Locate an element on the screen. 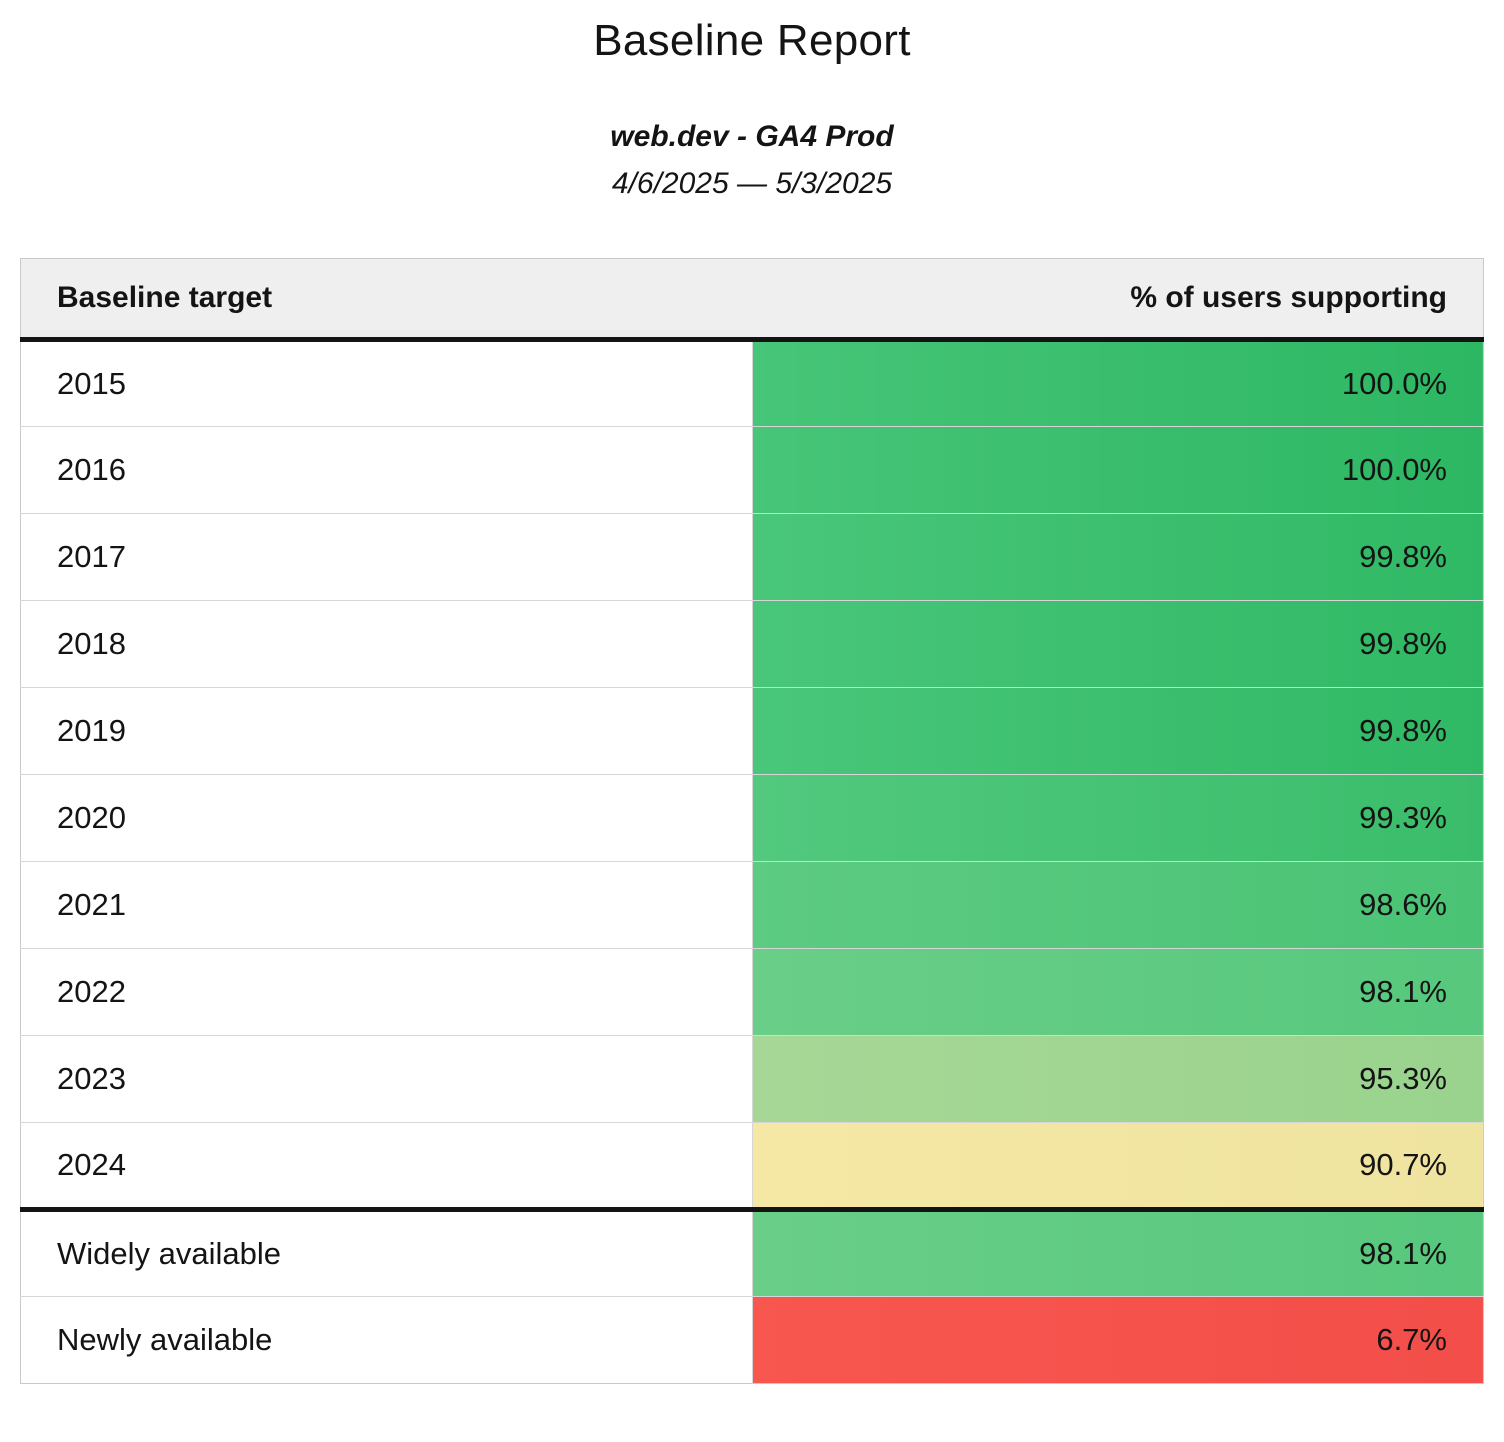 The height and width of the screenshot is (1442, 1504). table-row: 2022 98.1% is located at coordinates (752, 992).